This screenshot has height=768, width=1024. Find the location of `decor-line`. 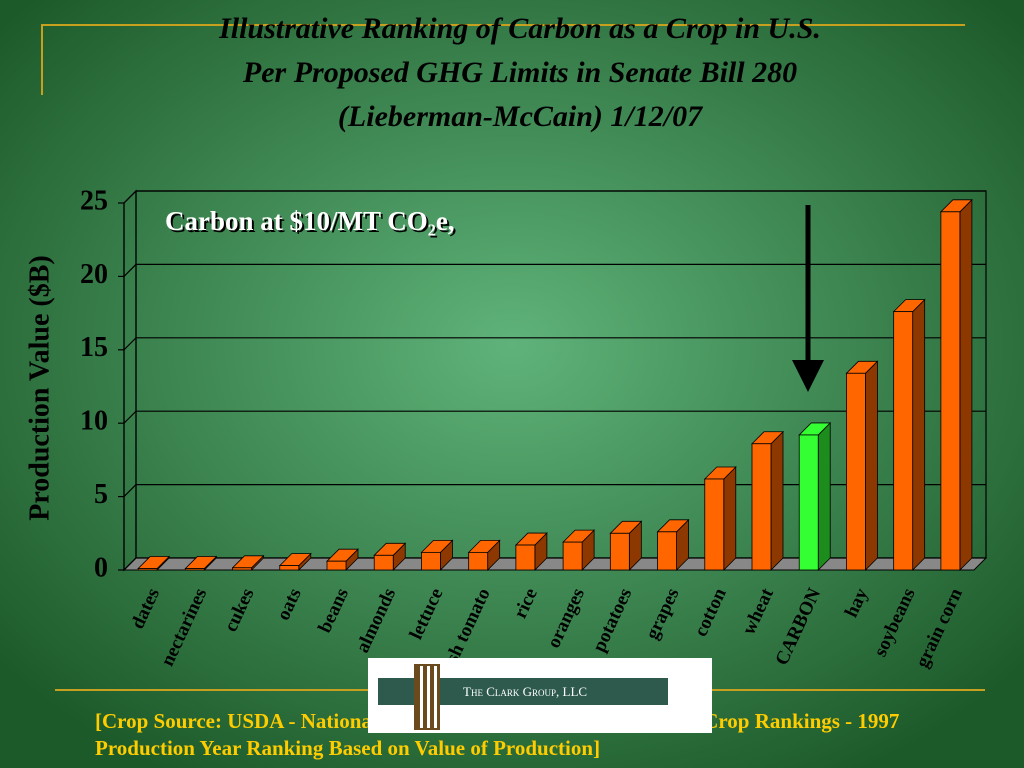

decor-line is located at coordinates (503, 59).